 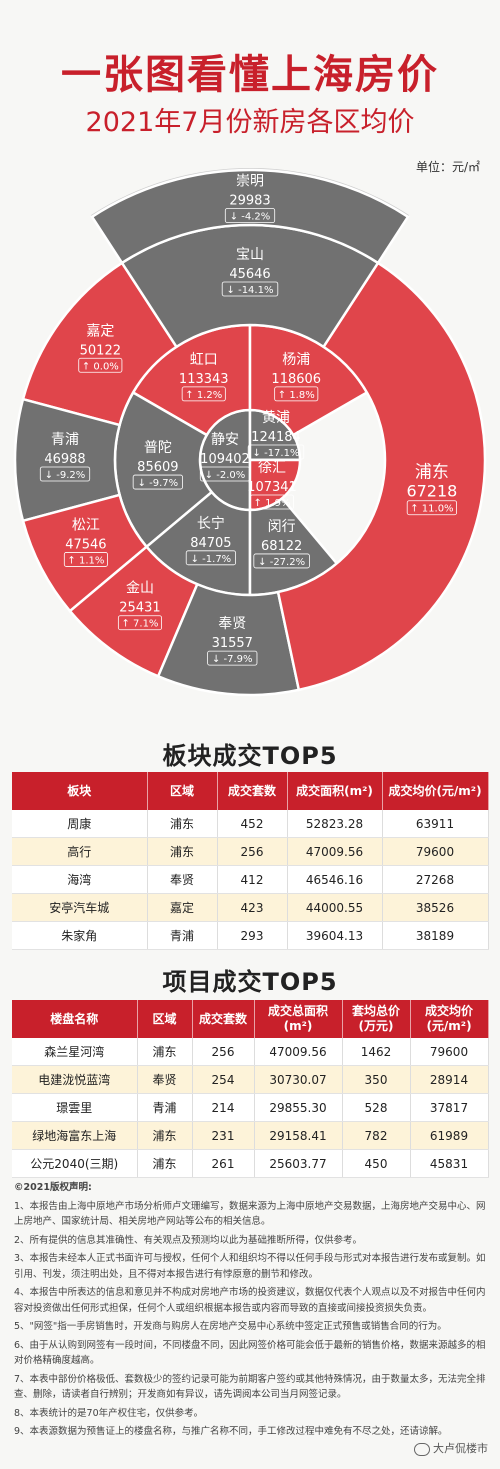 I want to click on page-title: 一张图看懂上海房价, so click(x=250, y=75).